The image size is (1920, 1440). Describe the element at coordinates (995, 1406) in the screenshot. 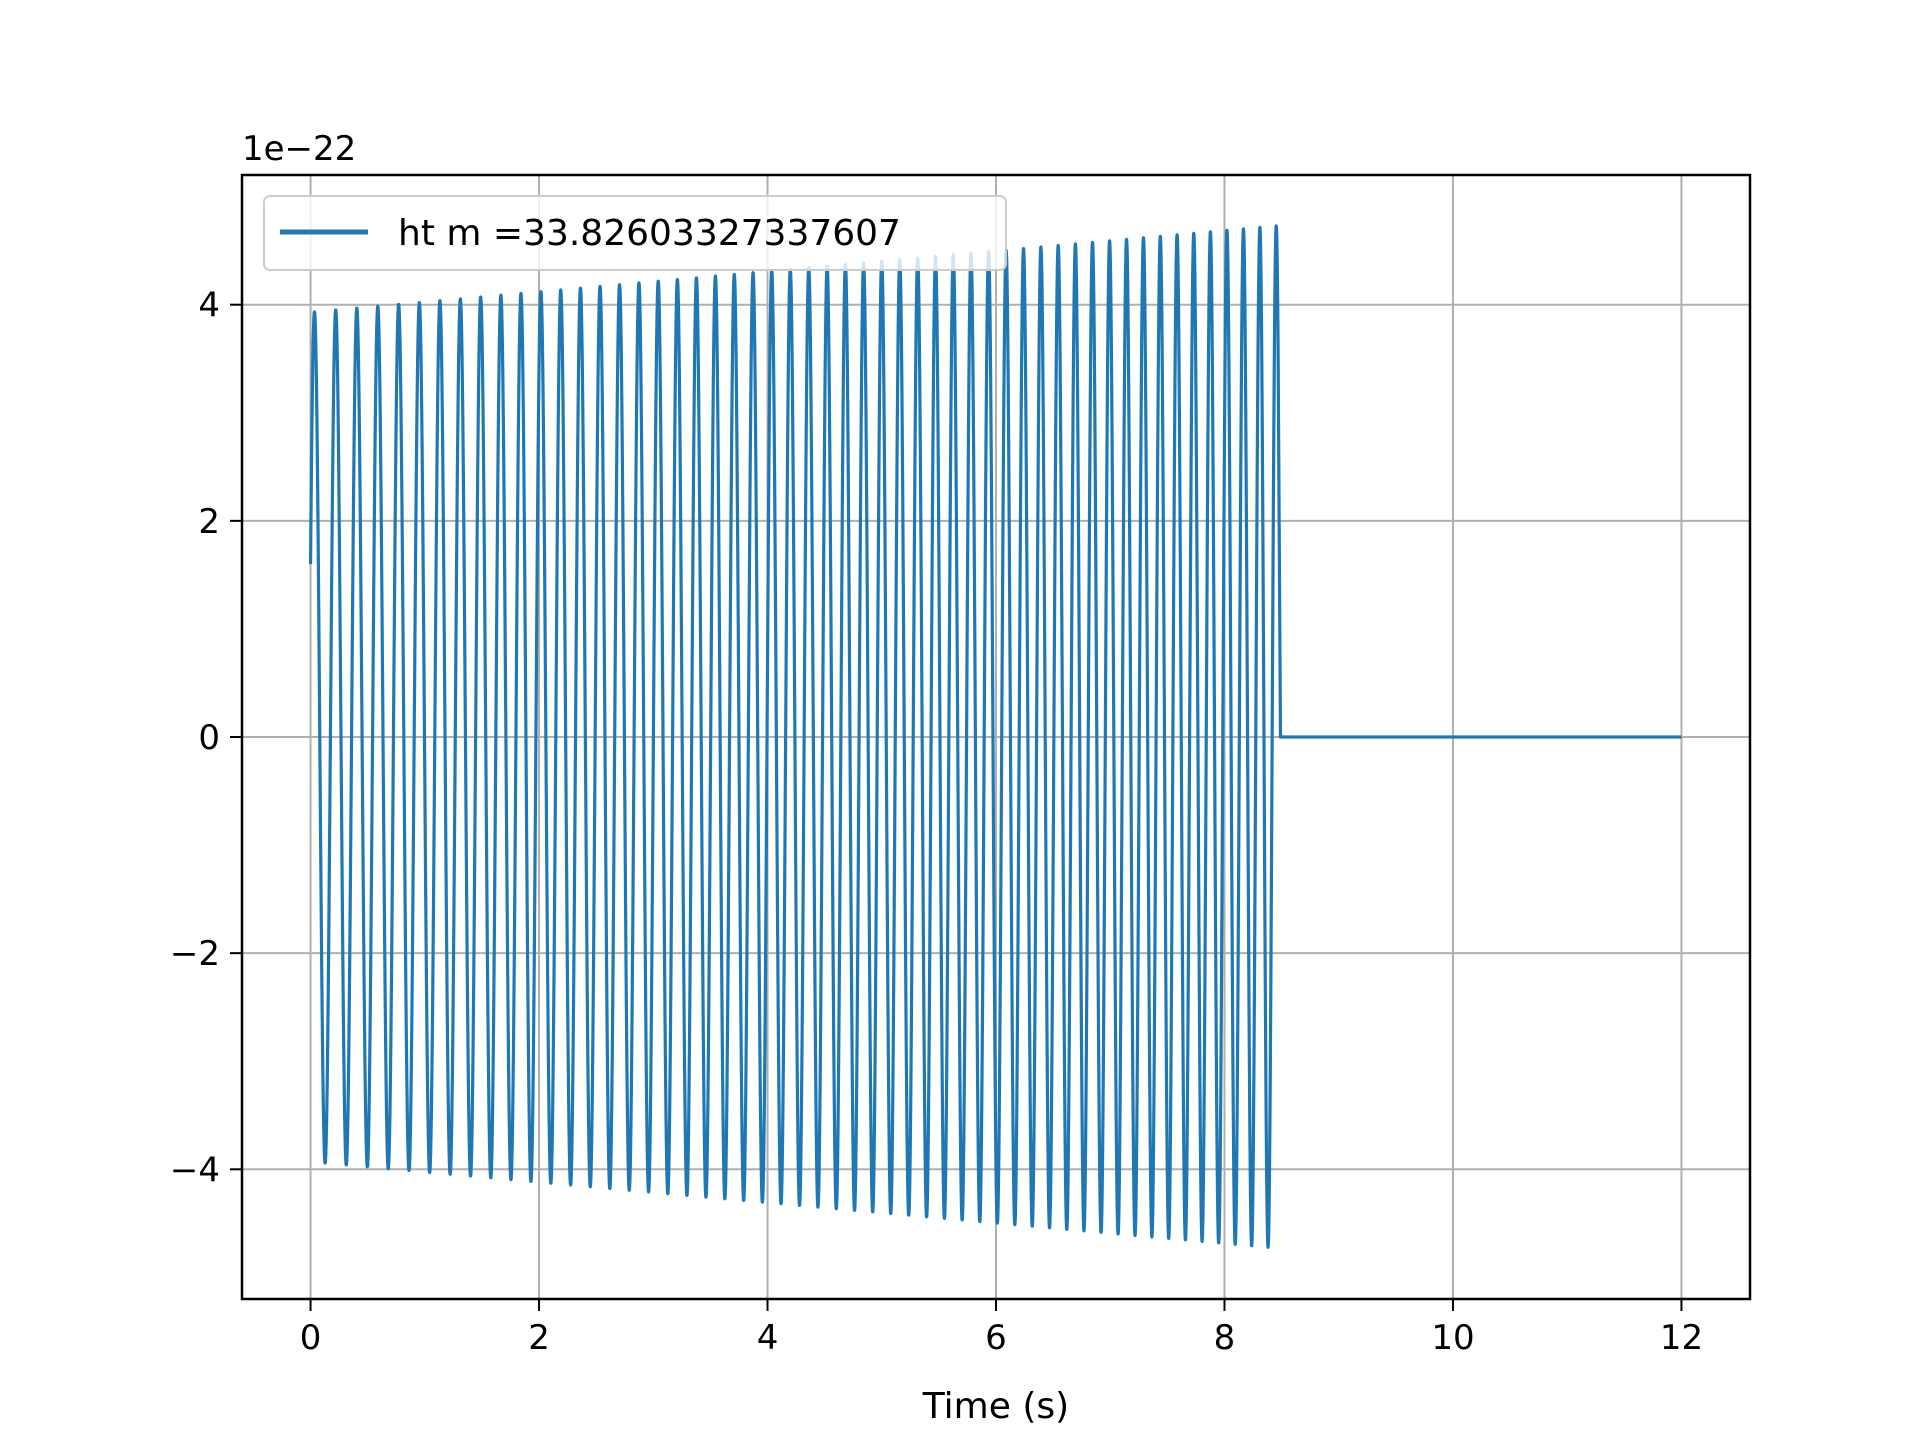

I see `x-axis-label: Time (s)` at that location.